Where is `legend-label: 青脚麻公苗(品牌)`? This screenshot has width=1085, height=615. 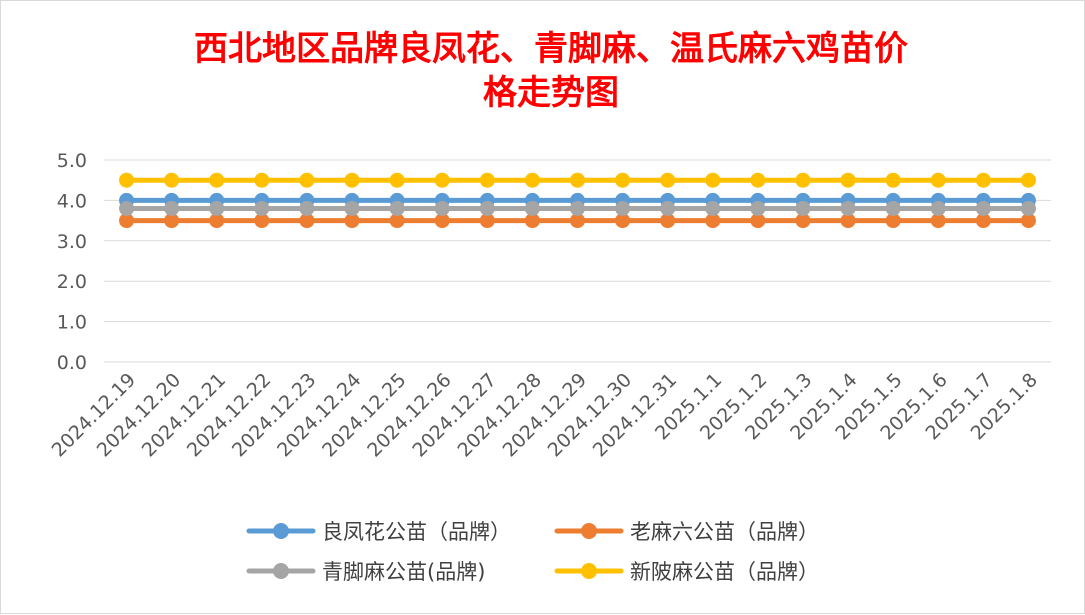
legend-label: 青脚麻公苗(品牌) is located at coordinates (404, 572).